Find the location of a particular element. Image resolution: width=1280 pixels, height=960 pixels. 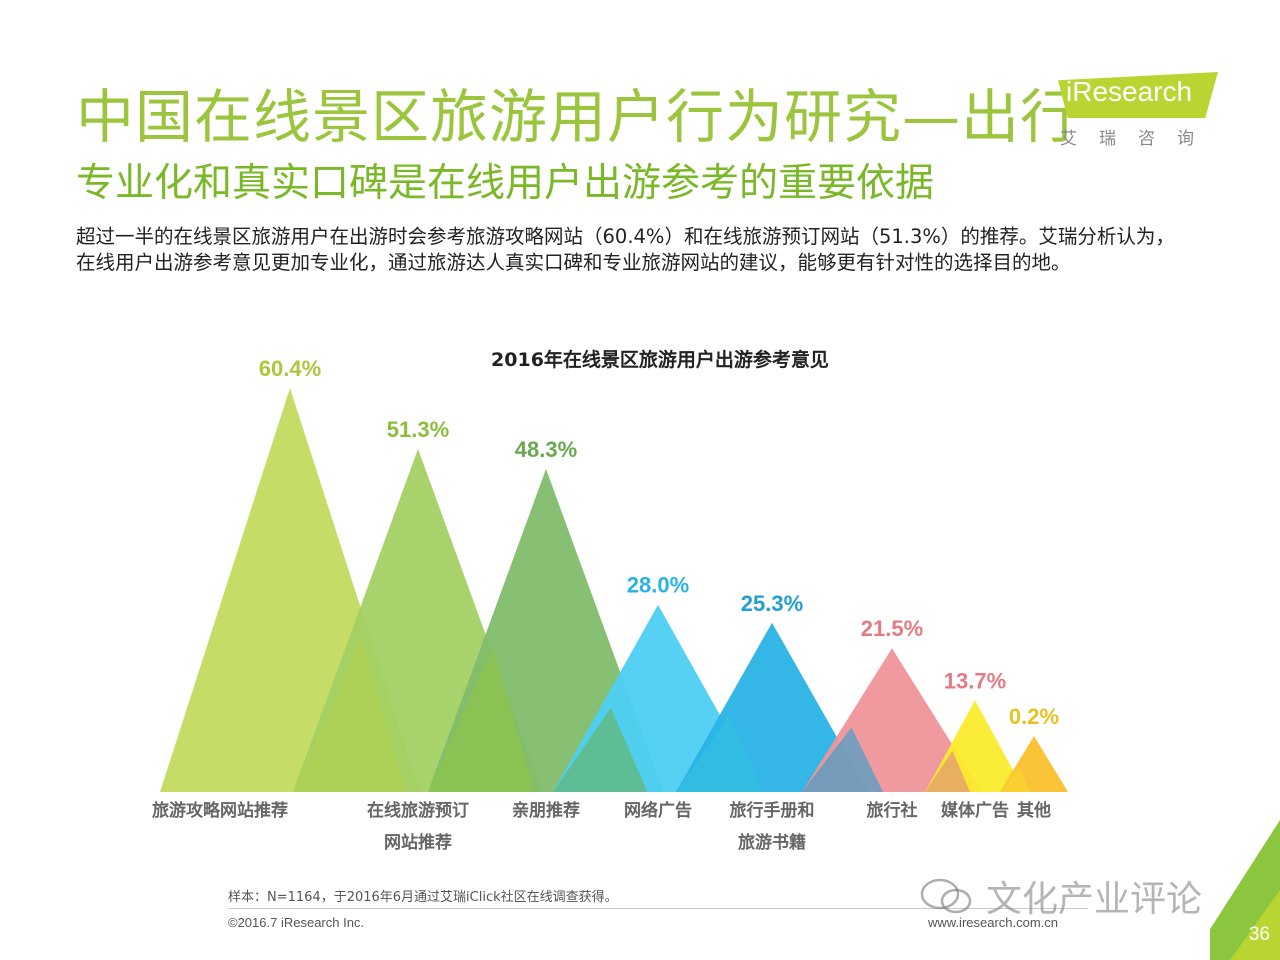

iresearch-logo: iResearch 艾瑞咨询 is located at coordinates (1137, 110).